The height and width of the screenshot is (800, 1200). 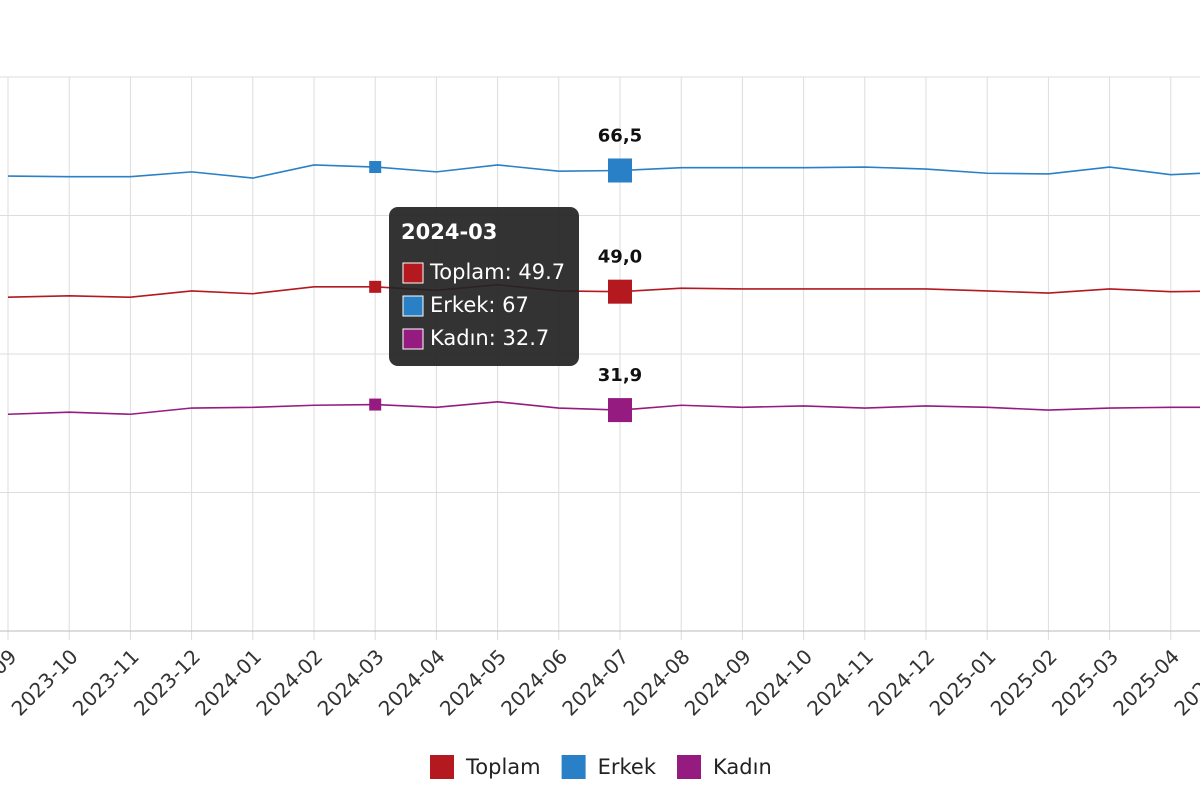 What do you see at coordinates (534, 682) in the screenshot?
I see `x-tick-label: 2024-06` at bounding box center [534, 682].